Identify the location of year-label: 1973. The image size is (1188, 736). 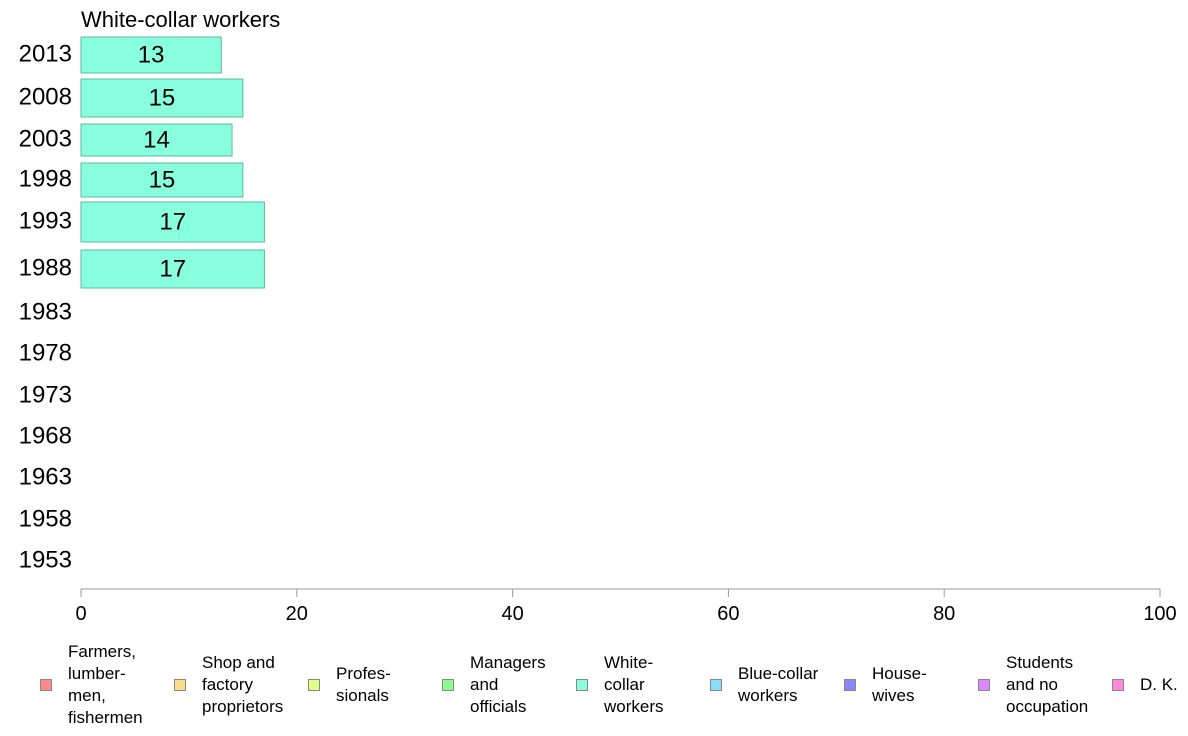
(45, 394).